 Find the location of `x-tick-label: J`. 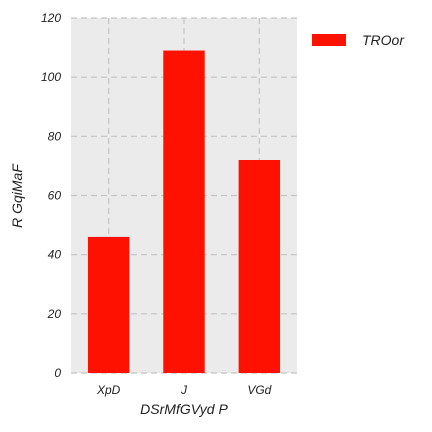

x-tick-label: J is located at coordinates (184, 390).